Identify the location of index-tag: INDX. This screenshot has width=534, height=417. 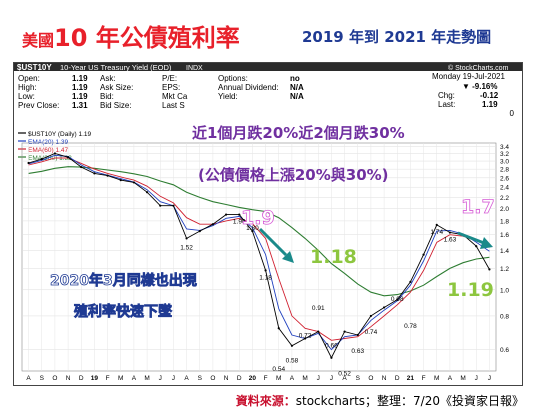
(194, 68).